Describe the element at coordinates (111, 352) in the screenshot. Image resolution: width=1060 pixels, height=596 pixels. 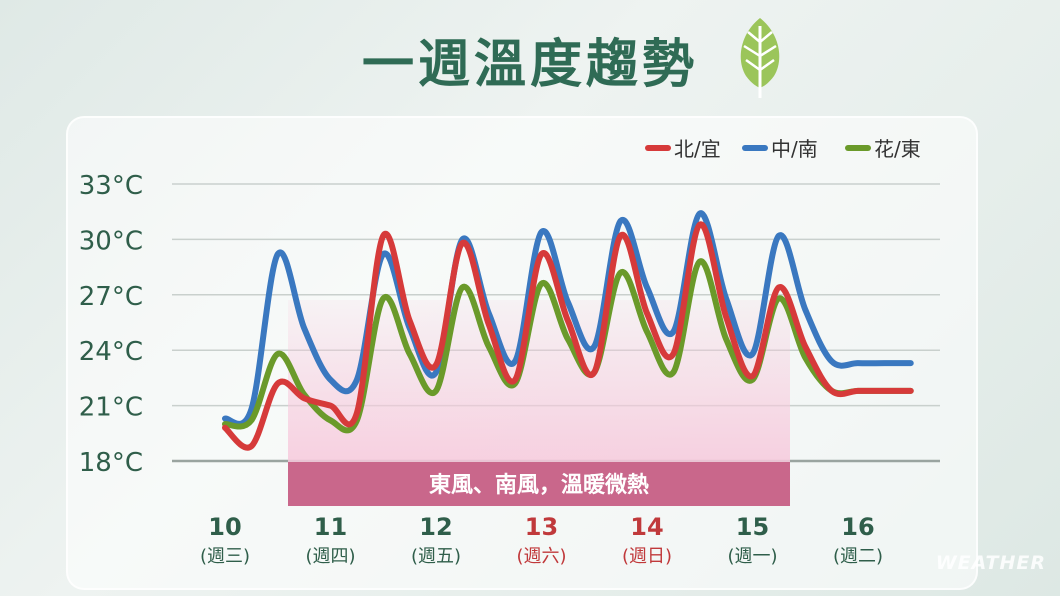
I see `y-tick-label: 24°C` at that location.